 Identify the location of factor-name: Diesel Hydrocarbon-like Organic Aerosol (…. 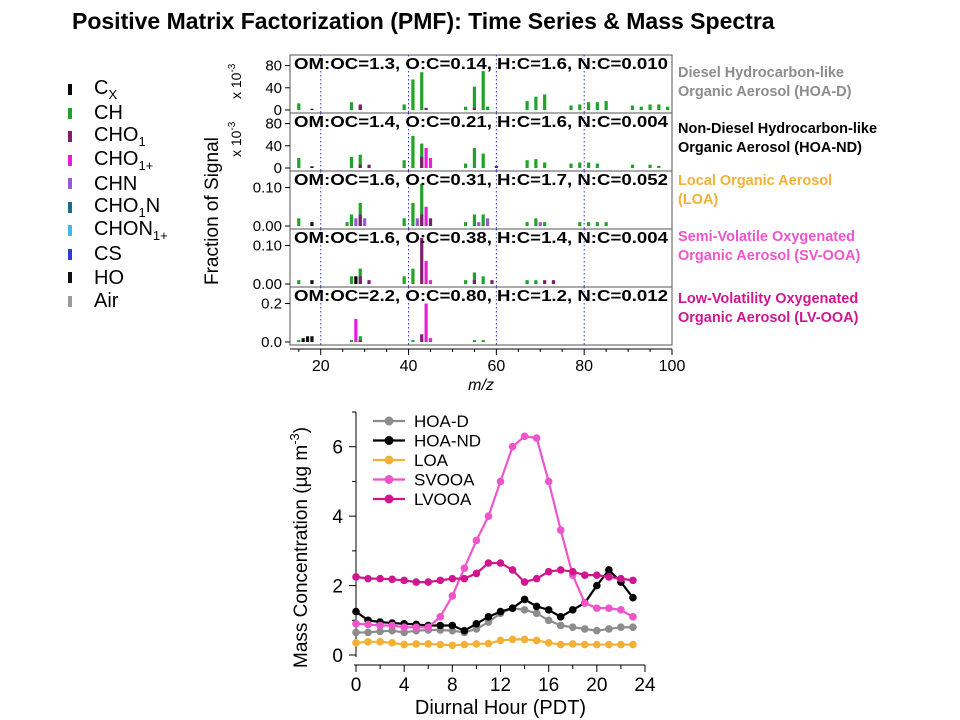
(765, 82).